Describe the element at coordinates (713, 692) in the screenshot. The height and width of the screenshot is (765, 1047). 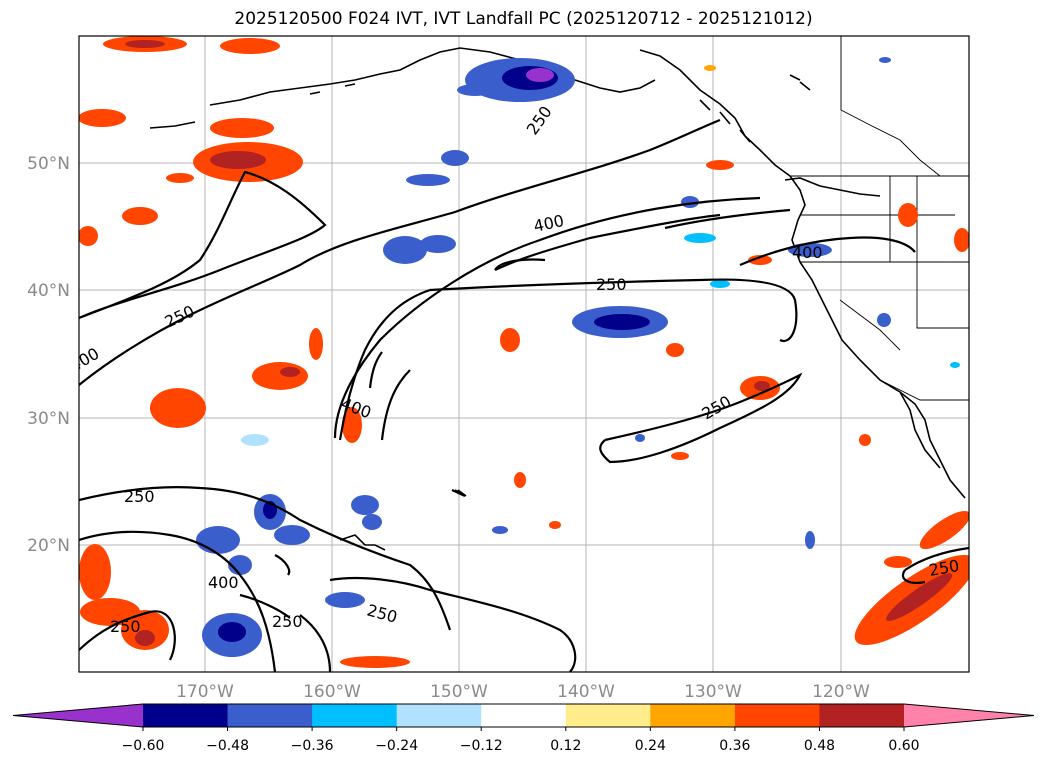
I see `lon-label-130w: 130°W` at that location.